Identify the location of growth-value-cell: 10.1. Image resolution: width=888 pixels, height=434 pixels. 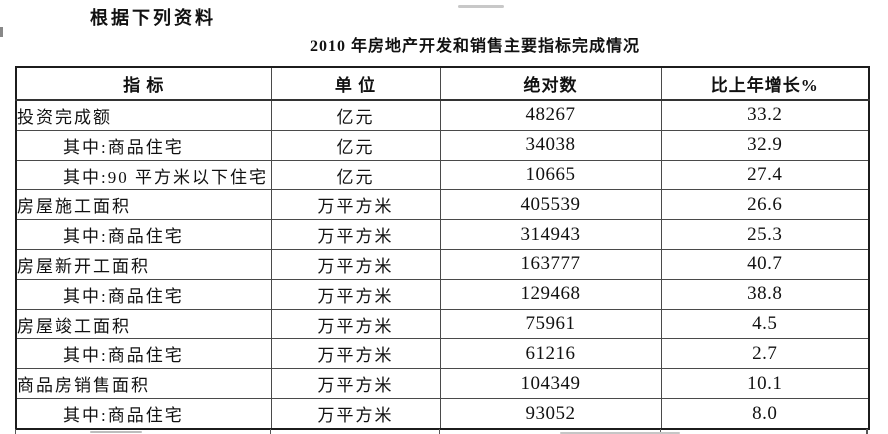
(765, 384).